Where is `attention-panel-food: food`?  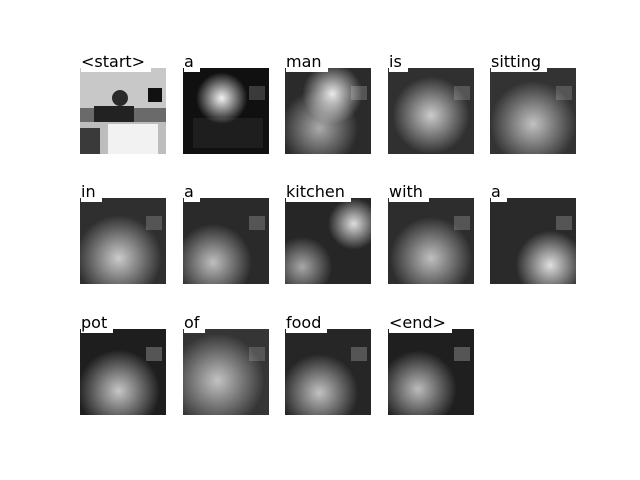
attention-panel-food: food is located at coordinates (328, 364).